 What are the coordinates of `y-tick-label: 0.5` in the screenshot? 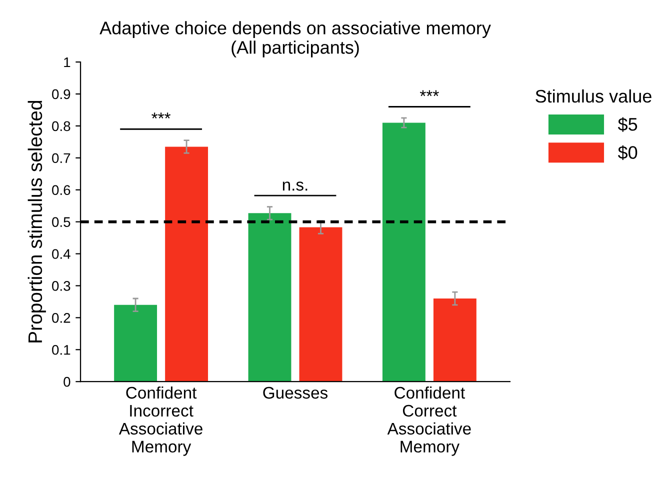 It's located at (61, 222).